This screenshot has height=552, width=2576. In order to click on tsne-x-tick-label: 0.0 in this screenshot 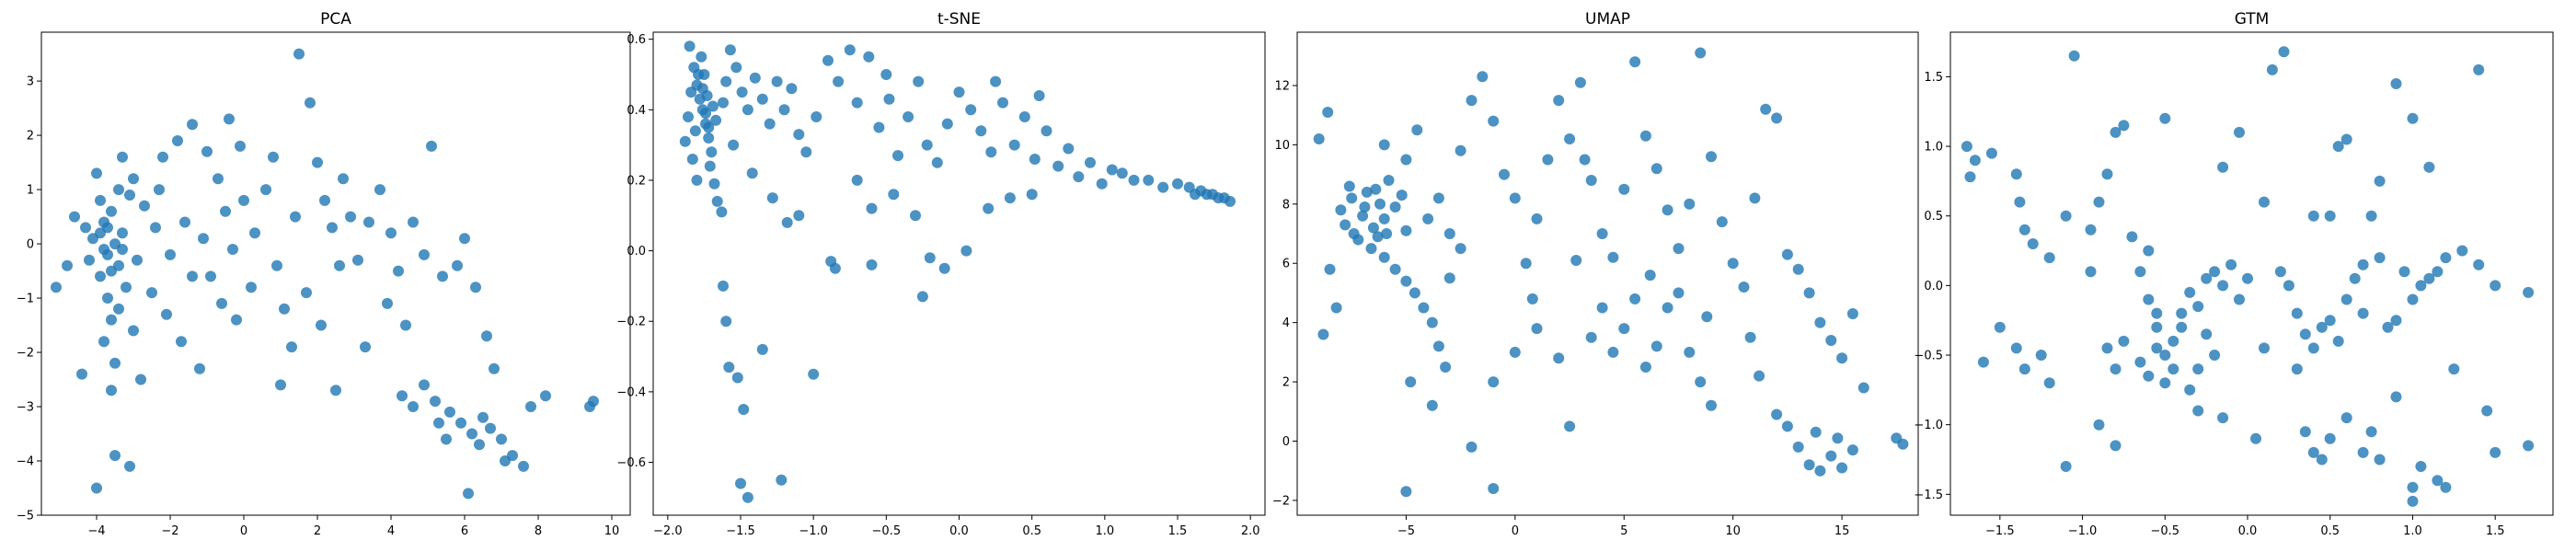, I will do `click(959, 531)`.